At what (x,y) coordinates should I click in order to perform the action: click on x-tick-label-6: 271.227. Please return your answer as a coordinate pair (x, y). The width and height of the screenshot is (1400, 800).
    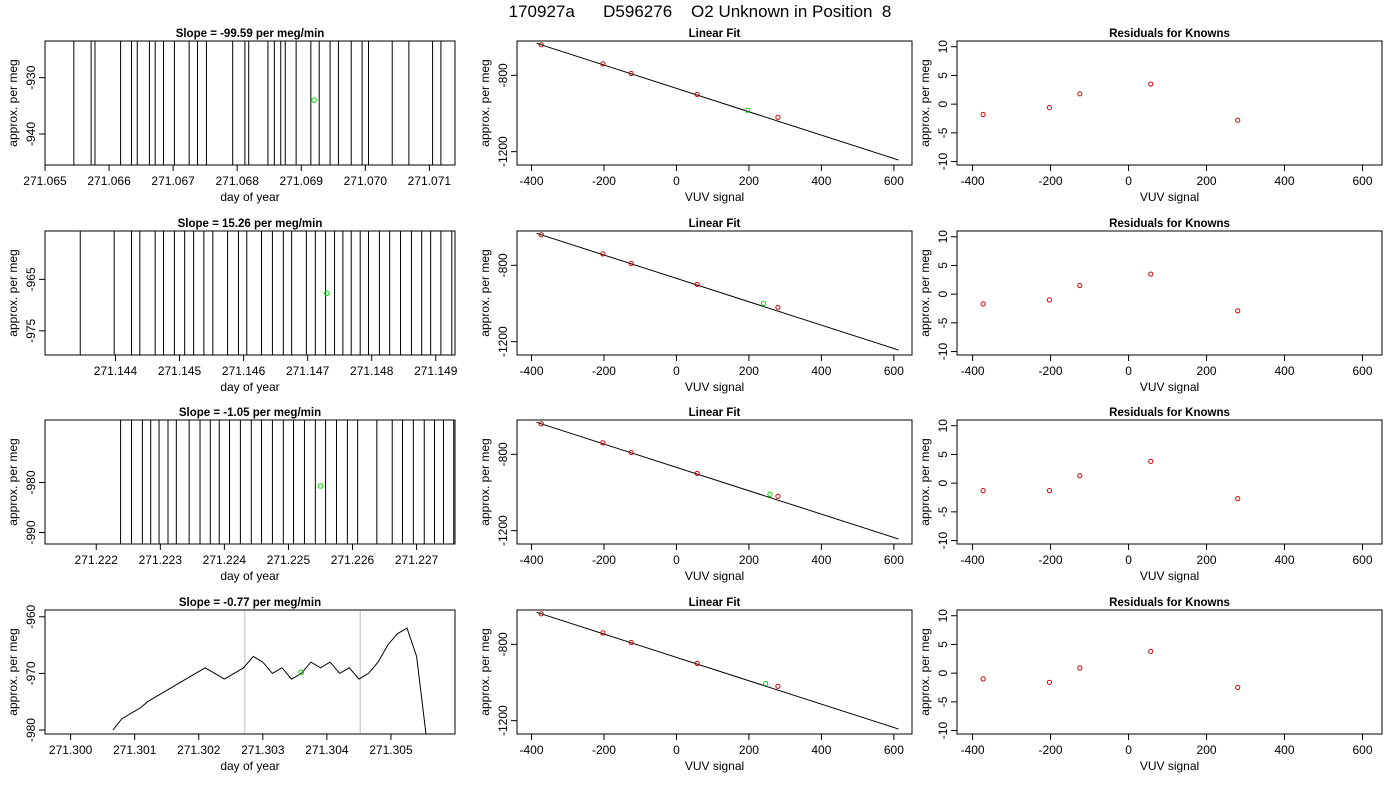
    Looking at the image, I should click on (417, 560).